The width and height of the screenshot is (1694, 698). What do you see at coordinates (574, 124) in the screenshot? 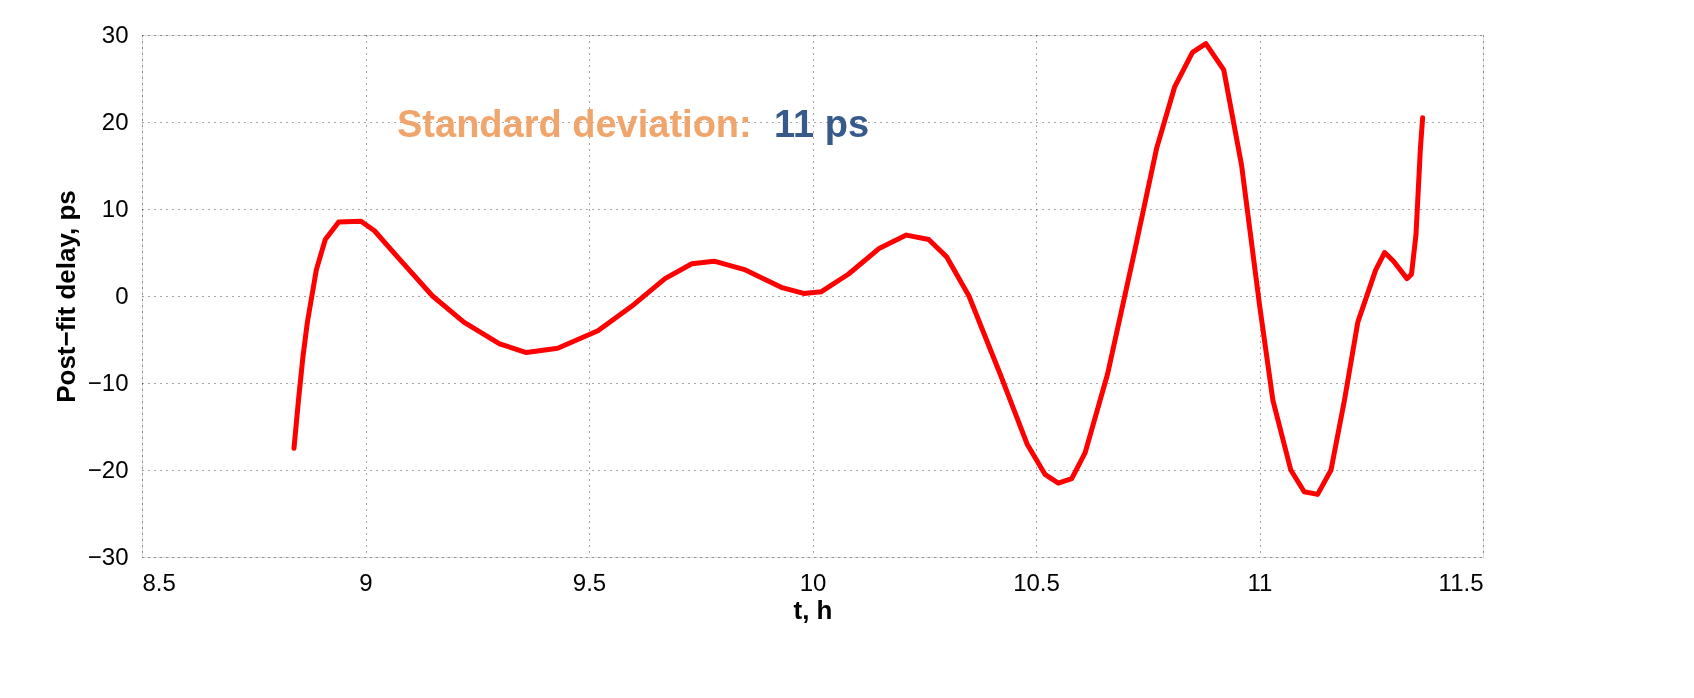
I see `annotation: Standard deviation:` at bounding box center [574, 124].